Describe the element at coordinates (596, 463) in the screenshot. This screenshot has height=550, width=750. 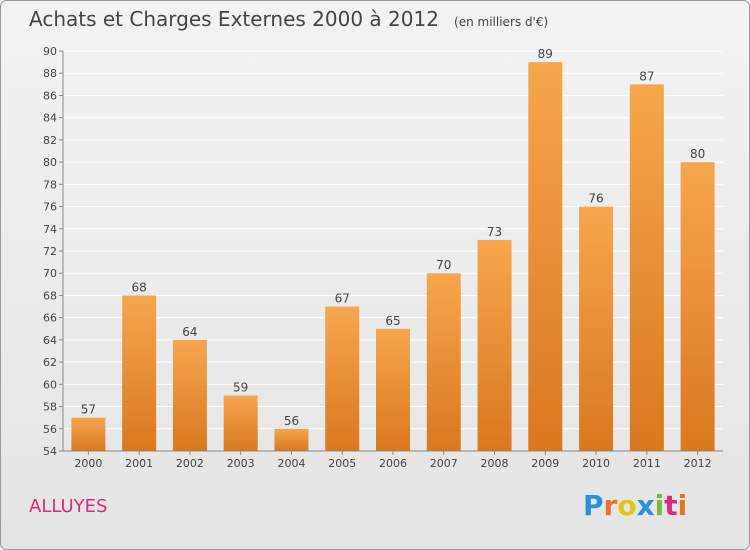
I see `x-tick-label: 2010` at that location.